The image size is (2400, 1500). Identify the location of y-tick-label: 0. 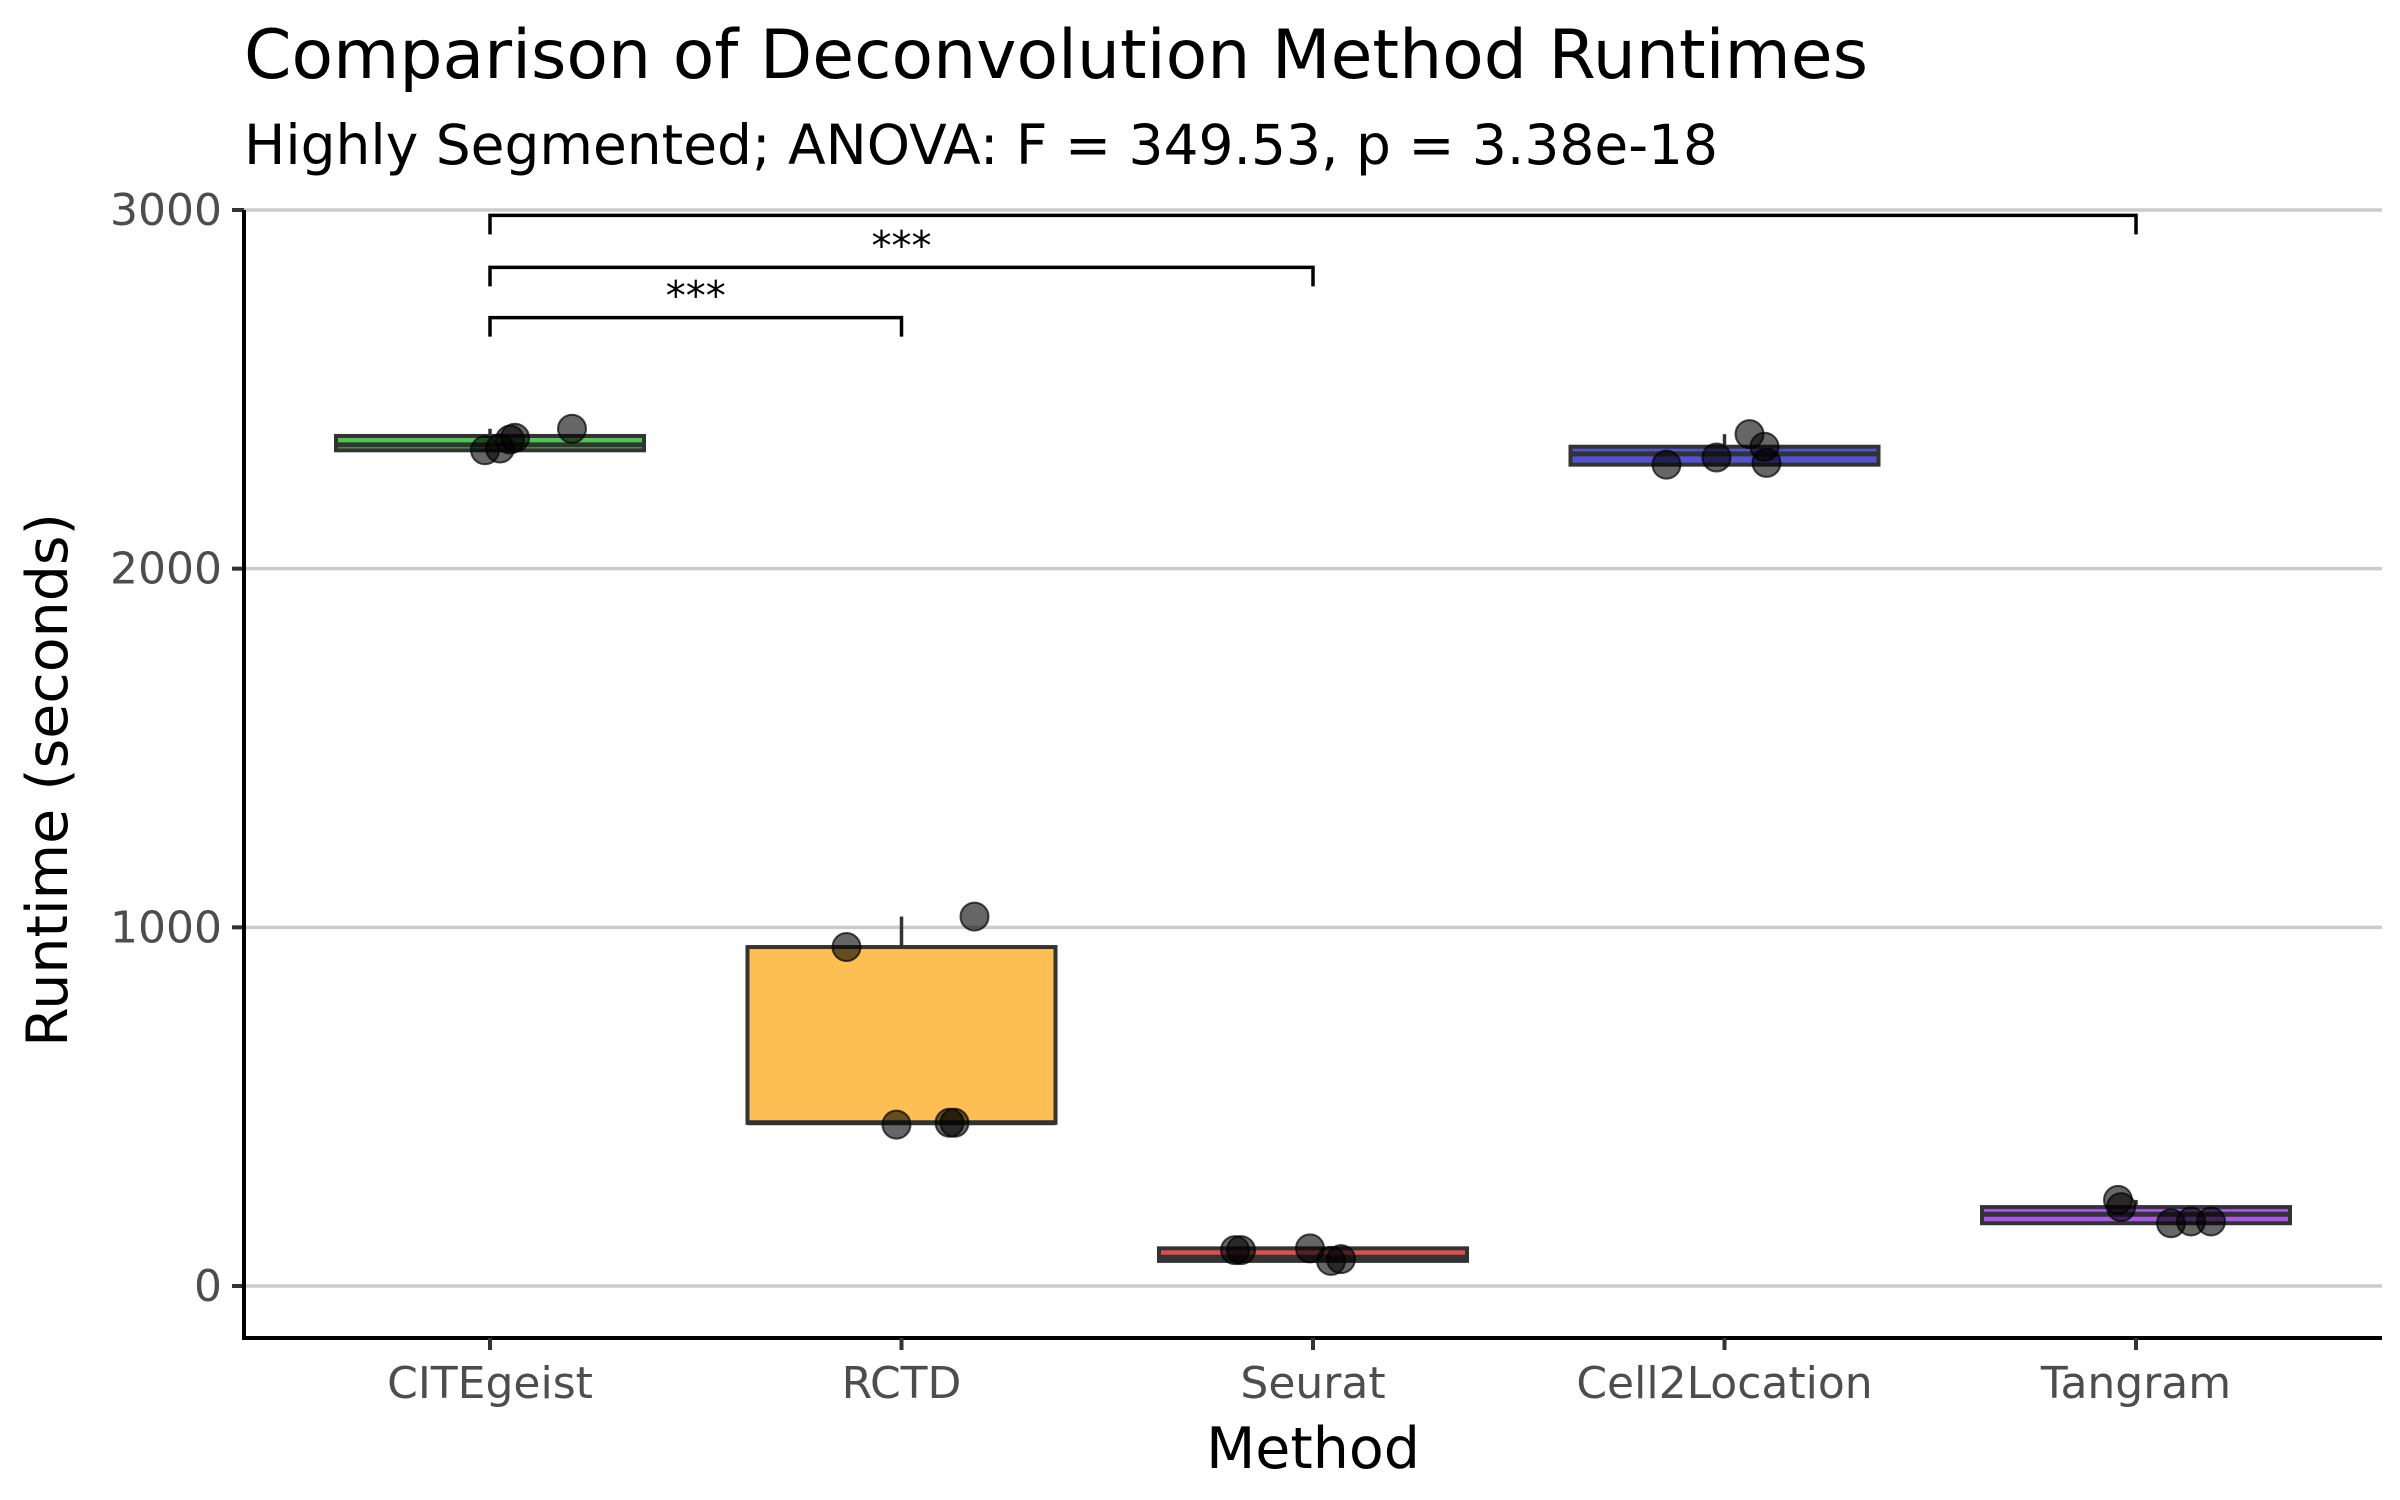
(208, 1286).